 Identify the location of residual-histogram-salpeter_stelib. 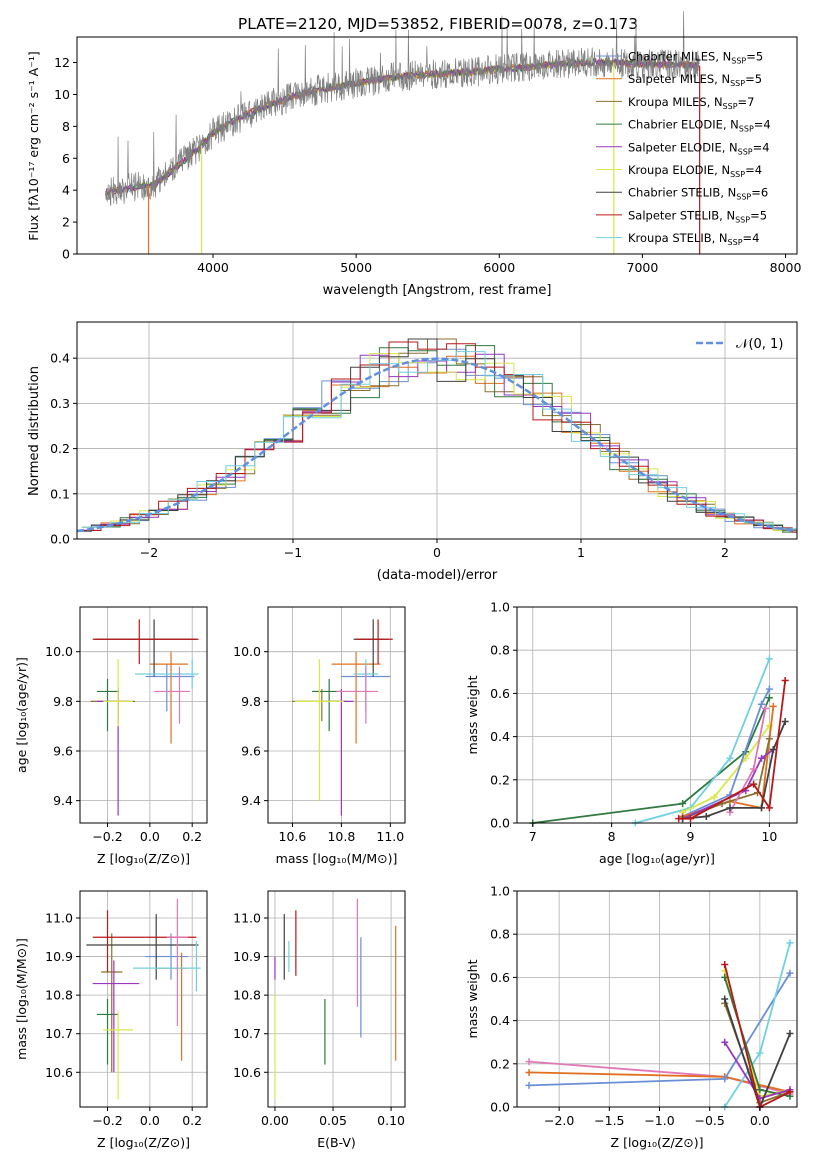
(437, 437).